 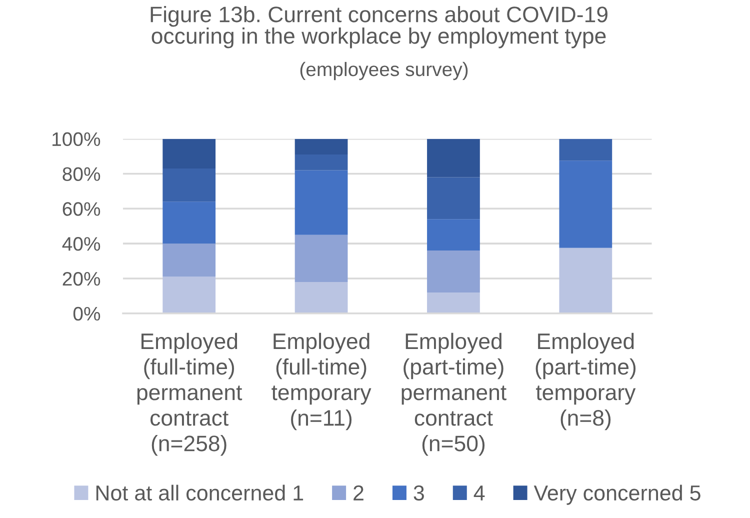 What do you see at coordinates (359, 492) in the screenshot?
I see `legend-label: 2` at bounding box center [359, 492].